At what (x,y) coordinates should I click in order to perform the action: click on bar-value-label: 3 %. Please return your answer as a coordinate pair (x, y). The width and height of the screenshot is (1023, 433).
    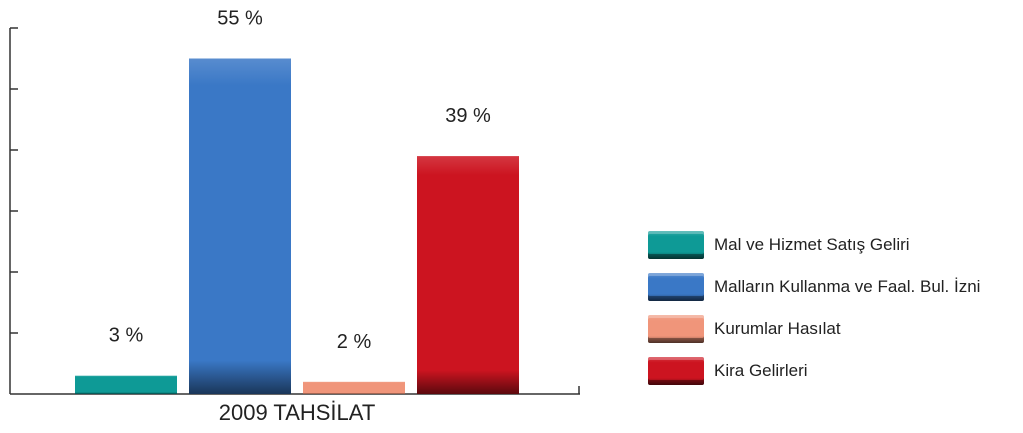
    Looking at the image, I should click on (126, 336).